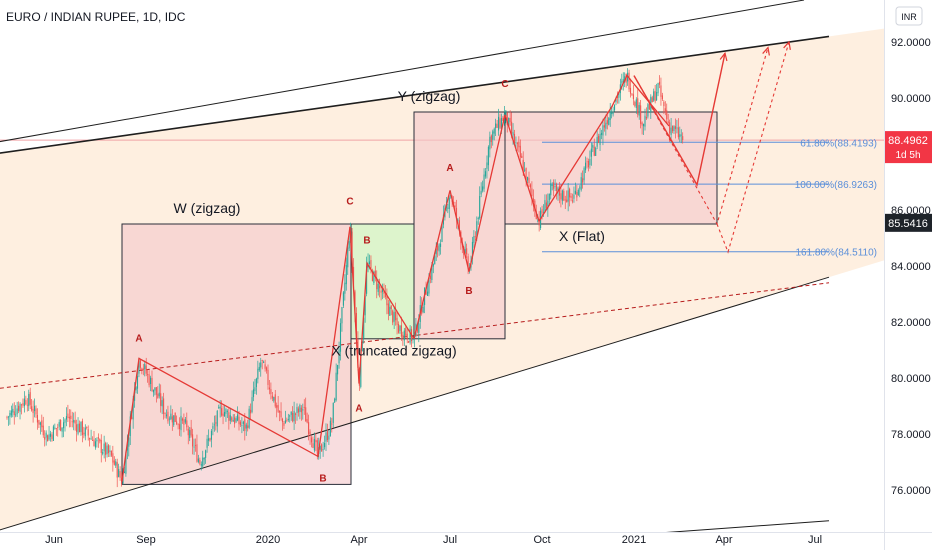 This screenshot has width=932, height=550. What do you see at coordinates (207, 208) in the screenshot?
I see `box-label-1: W (zigzag)` at bounding box center [207, 208].